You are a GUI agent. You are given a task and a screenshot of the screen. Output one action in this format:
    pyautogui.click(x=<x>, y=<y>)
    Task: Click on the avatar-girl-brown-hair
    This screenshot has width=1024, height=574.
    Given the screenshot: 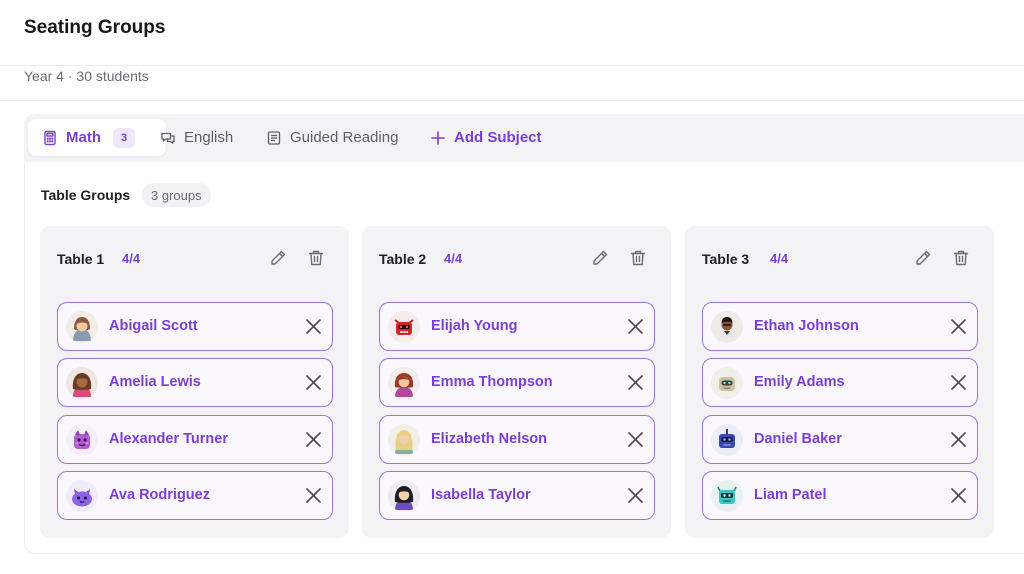 What is the action you would take?
    pyautogui.click(x=82, y=327)
    